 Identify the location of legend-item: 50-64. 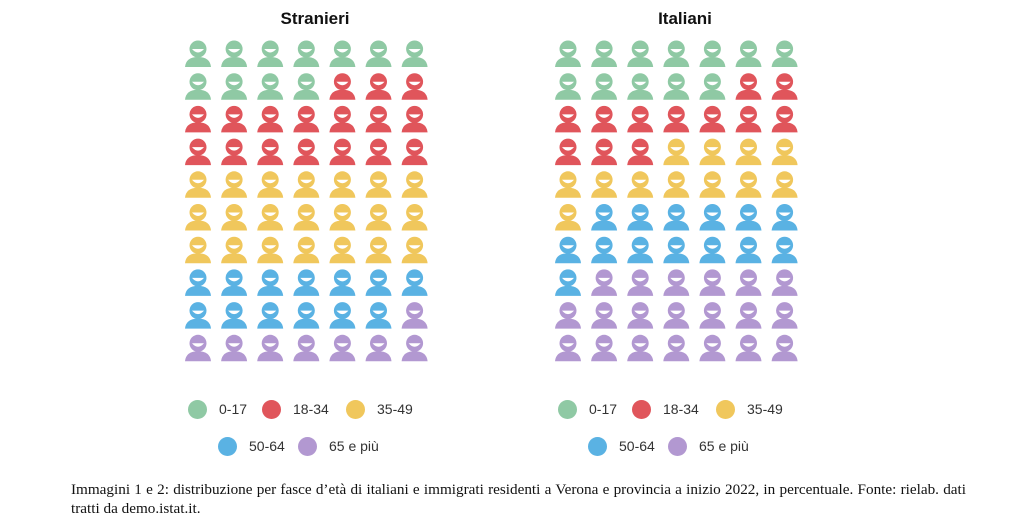
(621, 446).